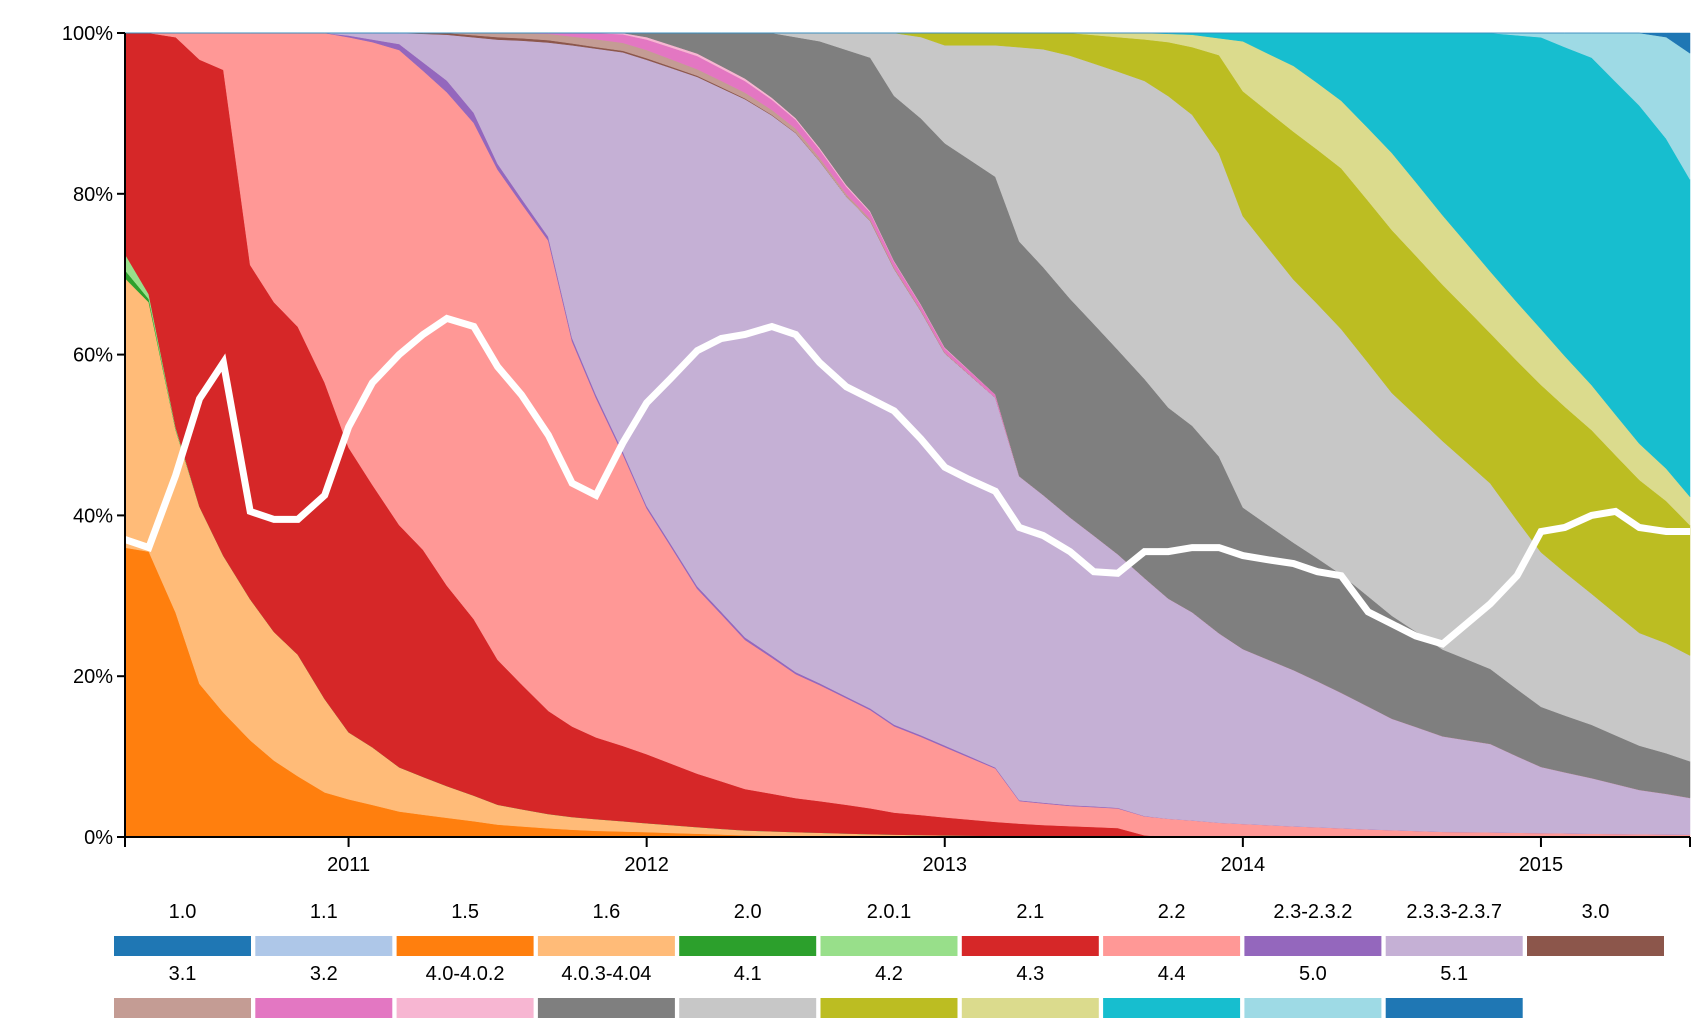 Image resolution: width=1708 pixels, height=1026 pixels. What do you see at coordinates (606, 990) in the screenshot?
I see `legend-item-4.0.3-4.04: 4.0.3-4.04` at bounding box center [606, 990].